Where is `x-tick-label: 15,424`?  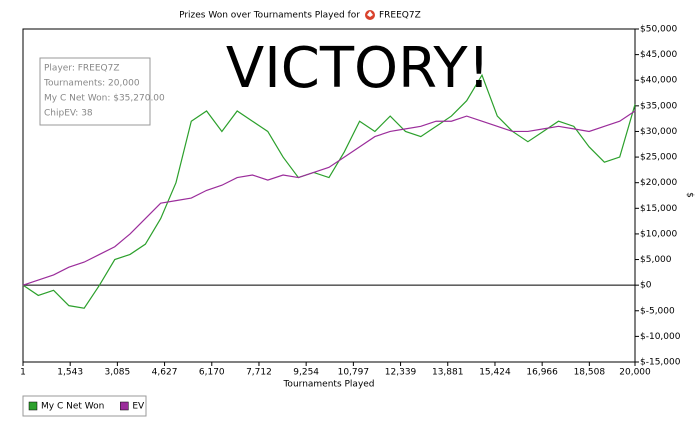
x-tick-label: 15,424 is located at coordinates (495, 373).